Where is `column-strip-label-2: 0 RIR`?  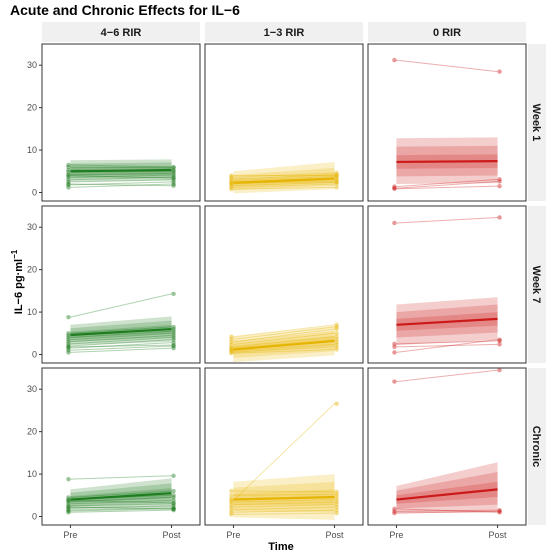 column-strip-label-2: 0 RIR is located at coordinates (447, 33).